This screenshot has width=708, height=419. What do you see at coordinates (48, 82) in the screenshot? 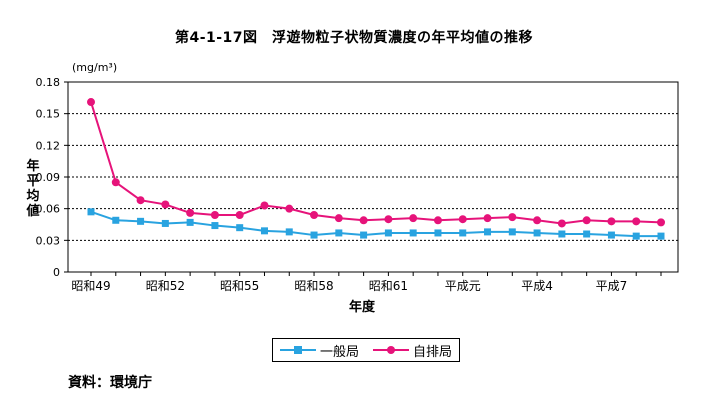
I see `y-tick-label: 0.18` at bounding box center [48, 82].